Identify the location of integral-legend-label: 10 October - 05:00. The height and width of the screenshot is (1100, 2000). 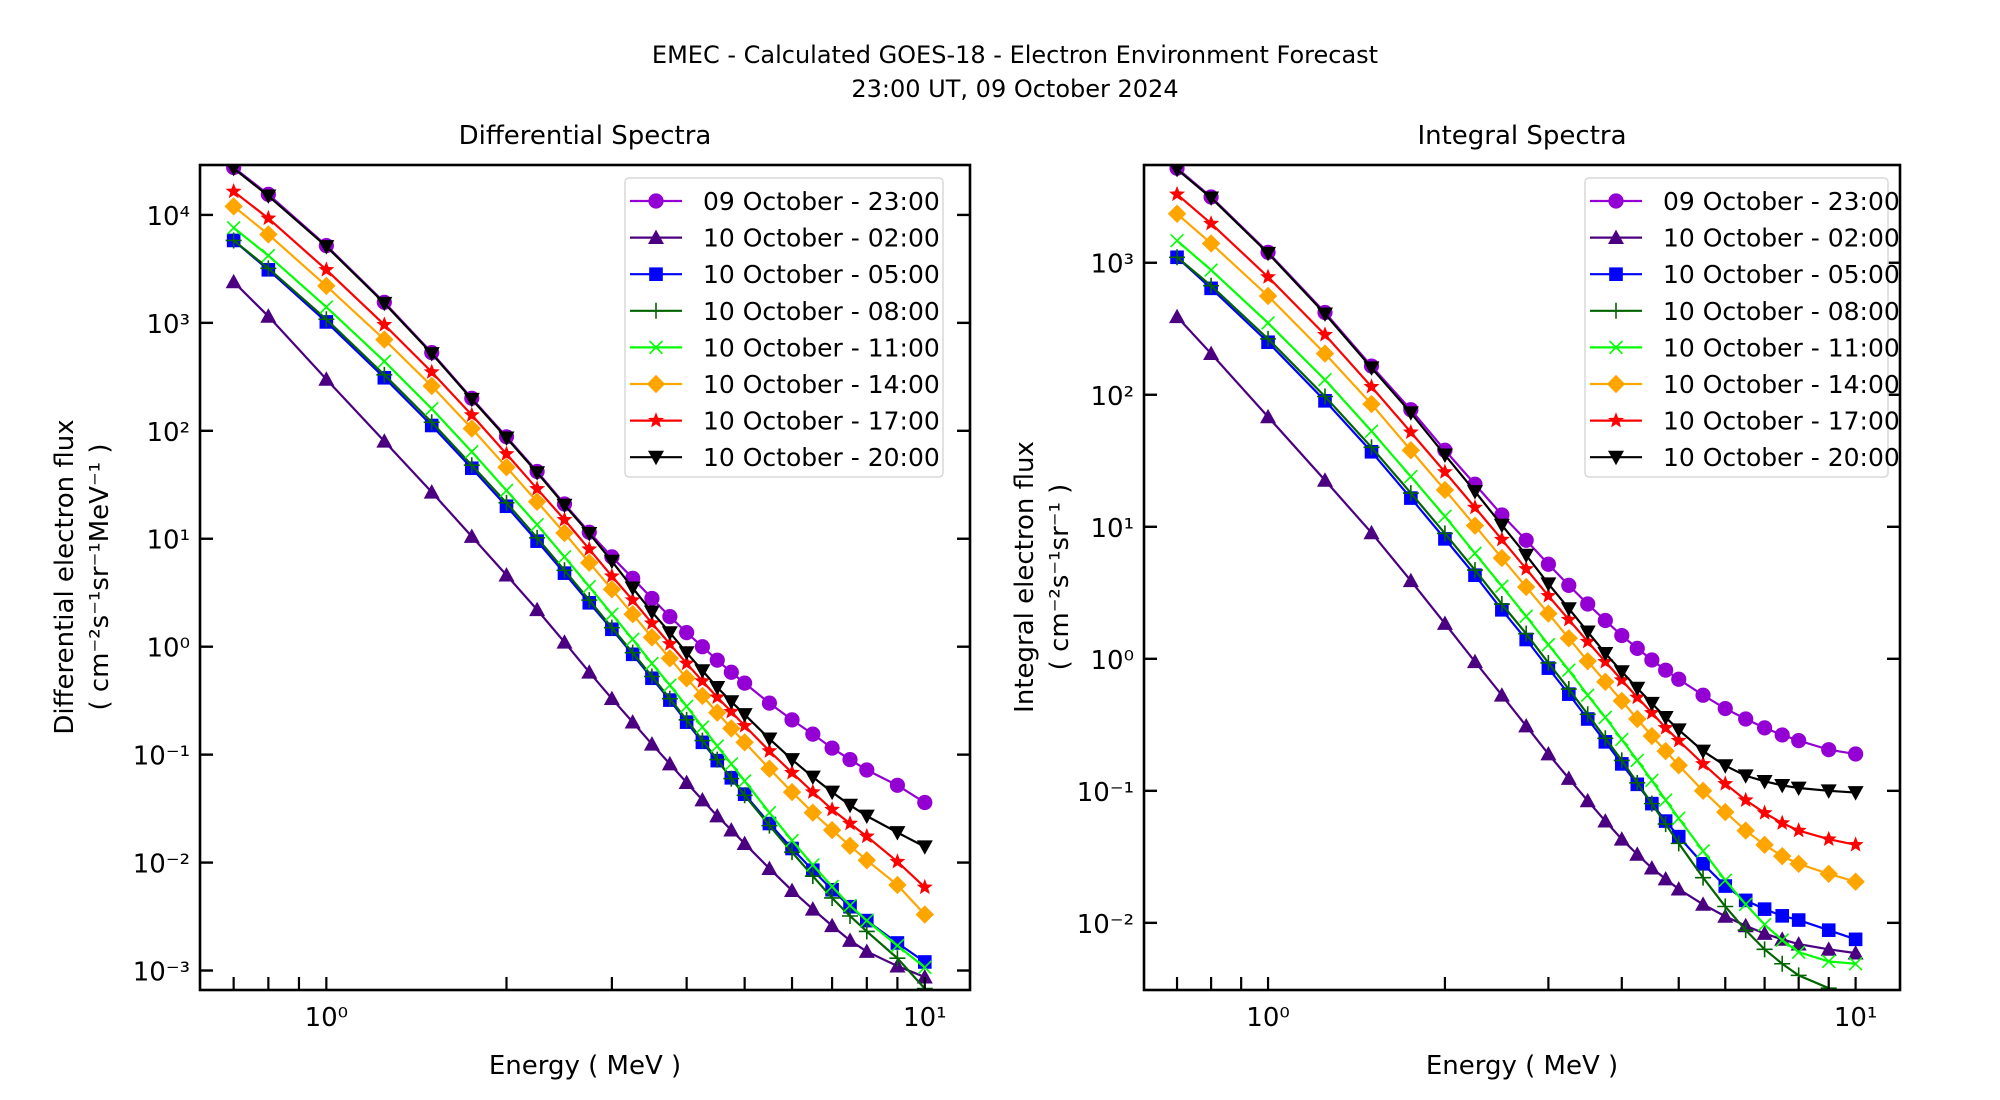
(1781, 274).